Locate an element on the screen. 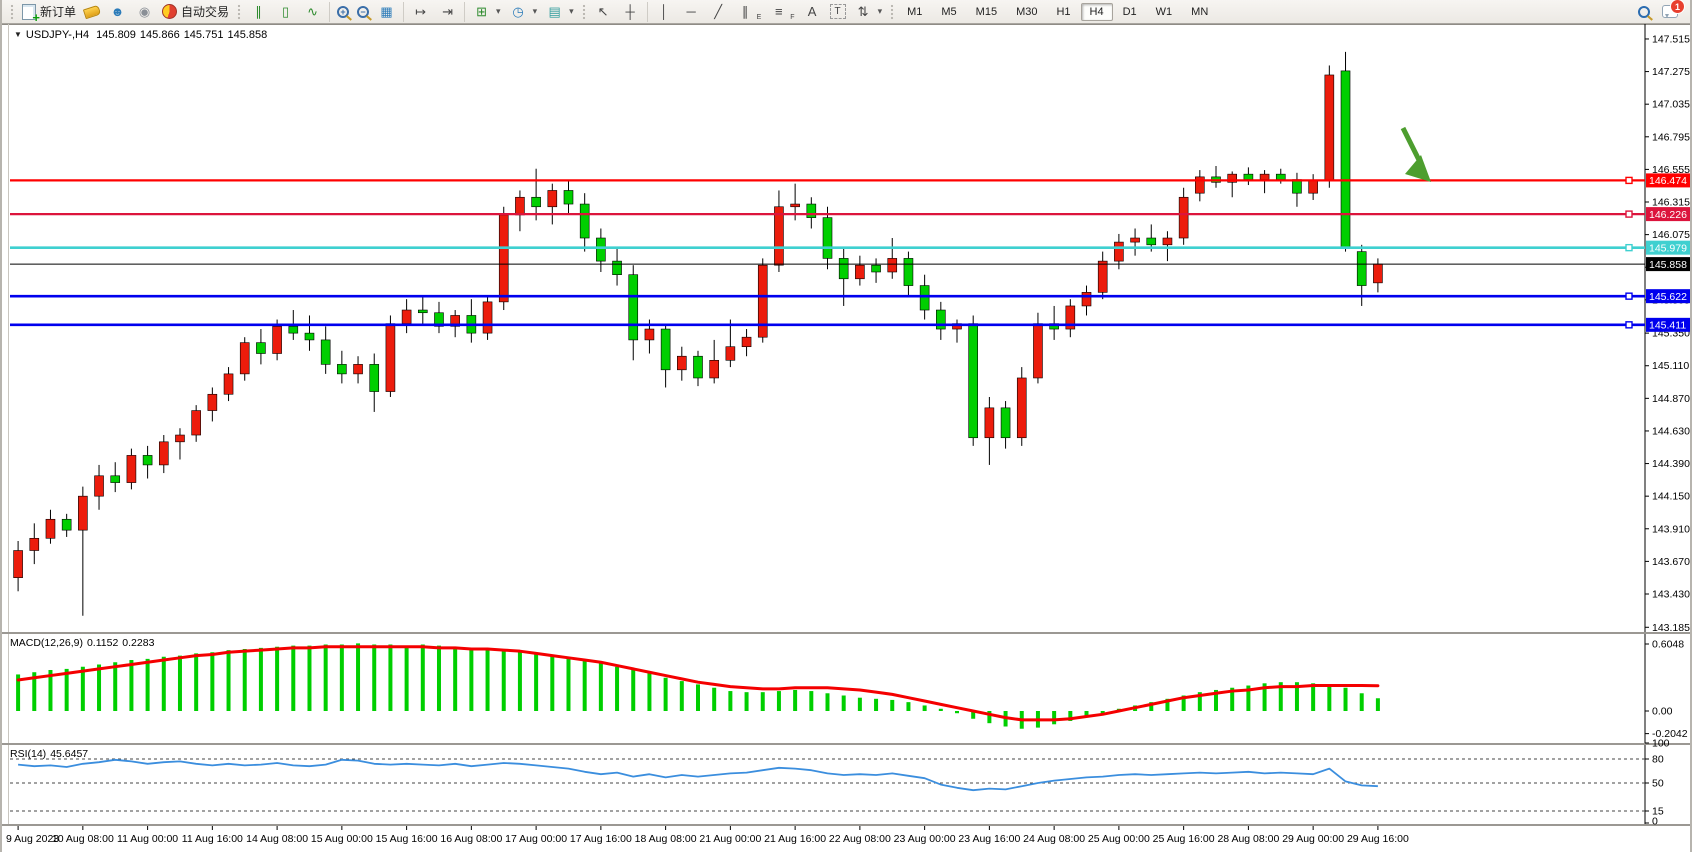 The width and height of the screenshot is (1692, 852). horizontal-line-button: ─ is located at coordinates (691, 12).